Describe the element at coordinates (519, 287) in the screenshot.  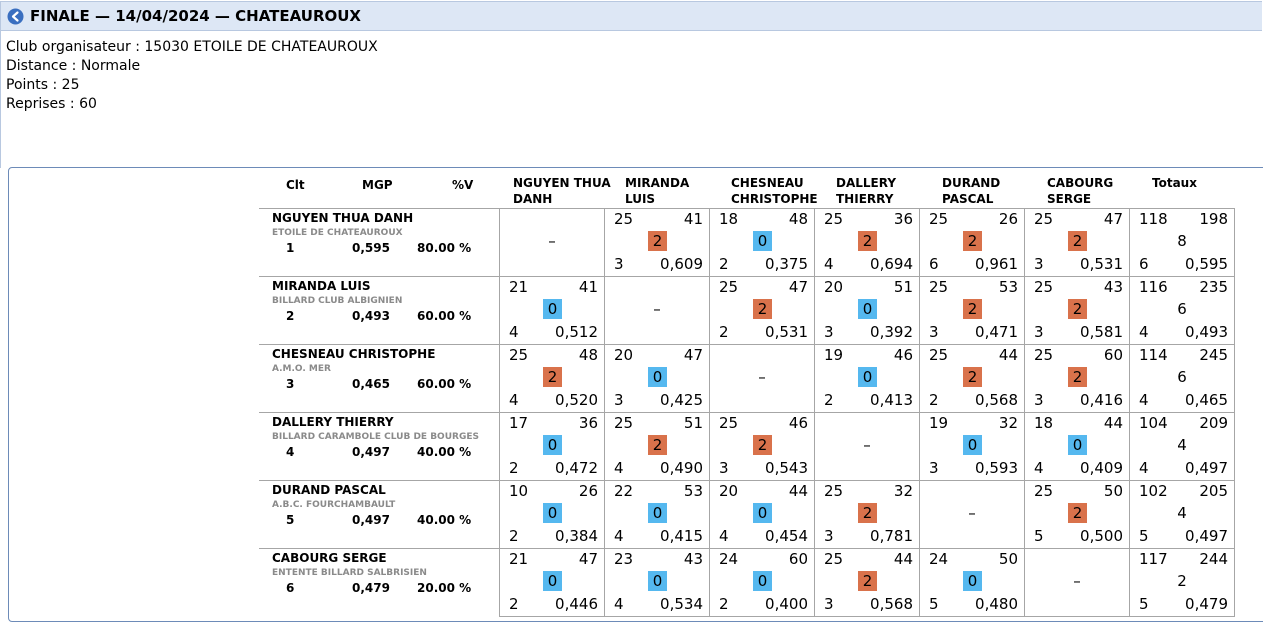
I see `match-points: 21` at that location.